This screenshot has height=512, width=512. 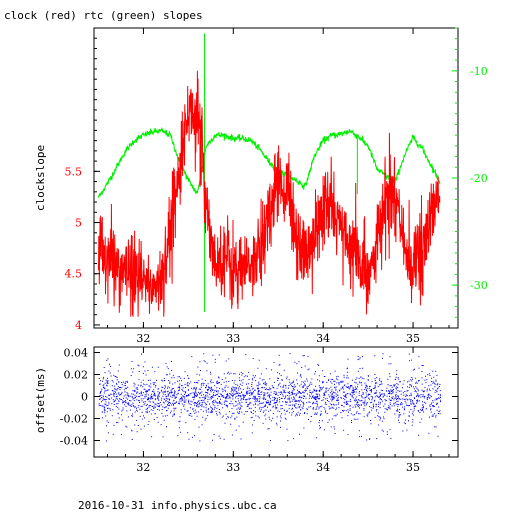 What do you see at coordinates (413, 338) in the screenshot?
I see `slope-x-tick-label: 35` at bounding box center [413, 338].